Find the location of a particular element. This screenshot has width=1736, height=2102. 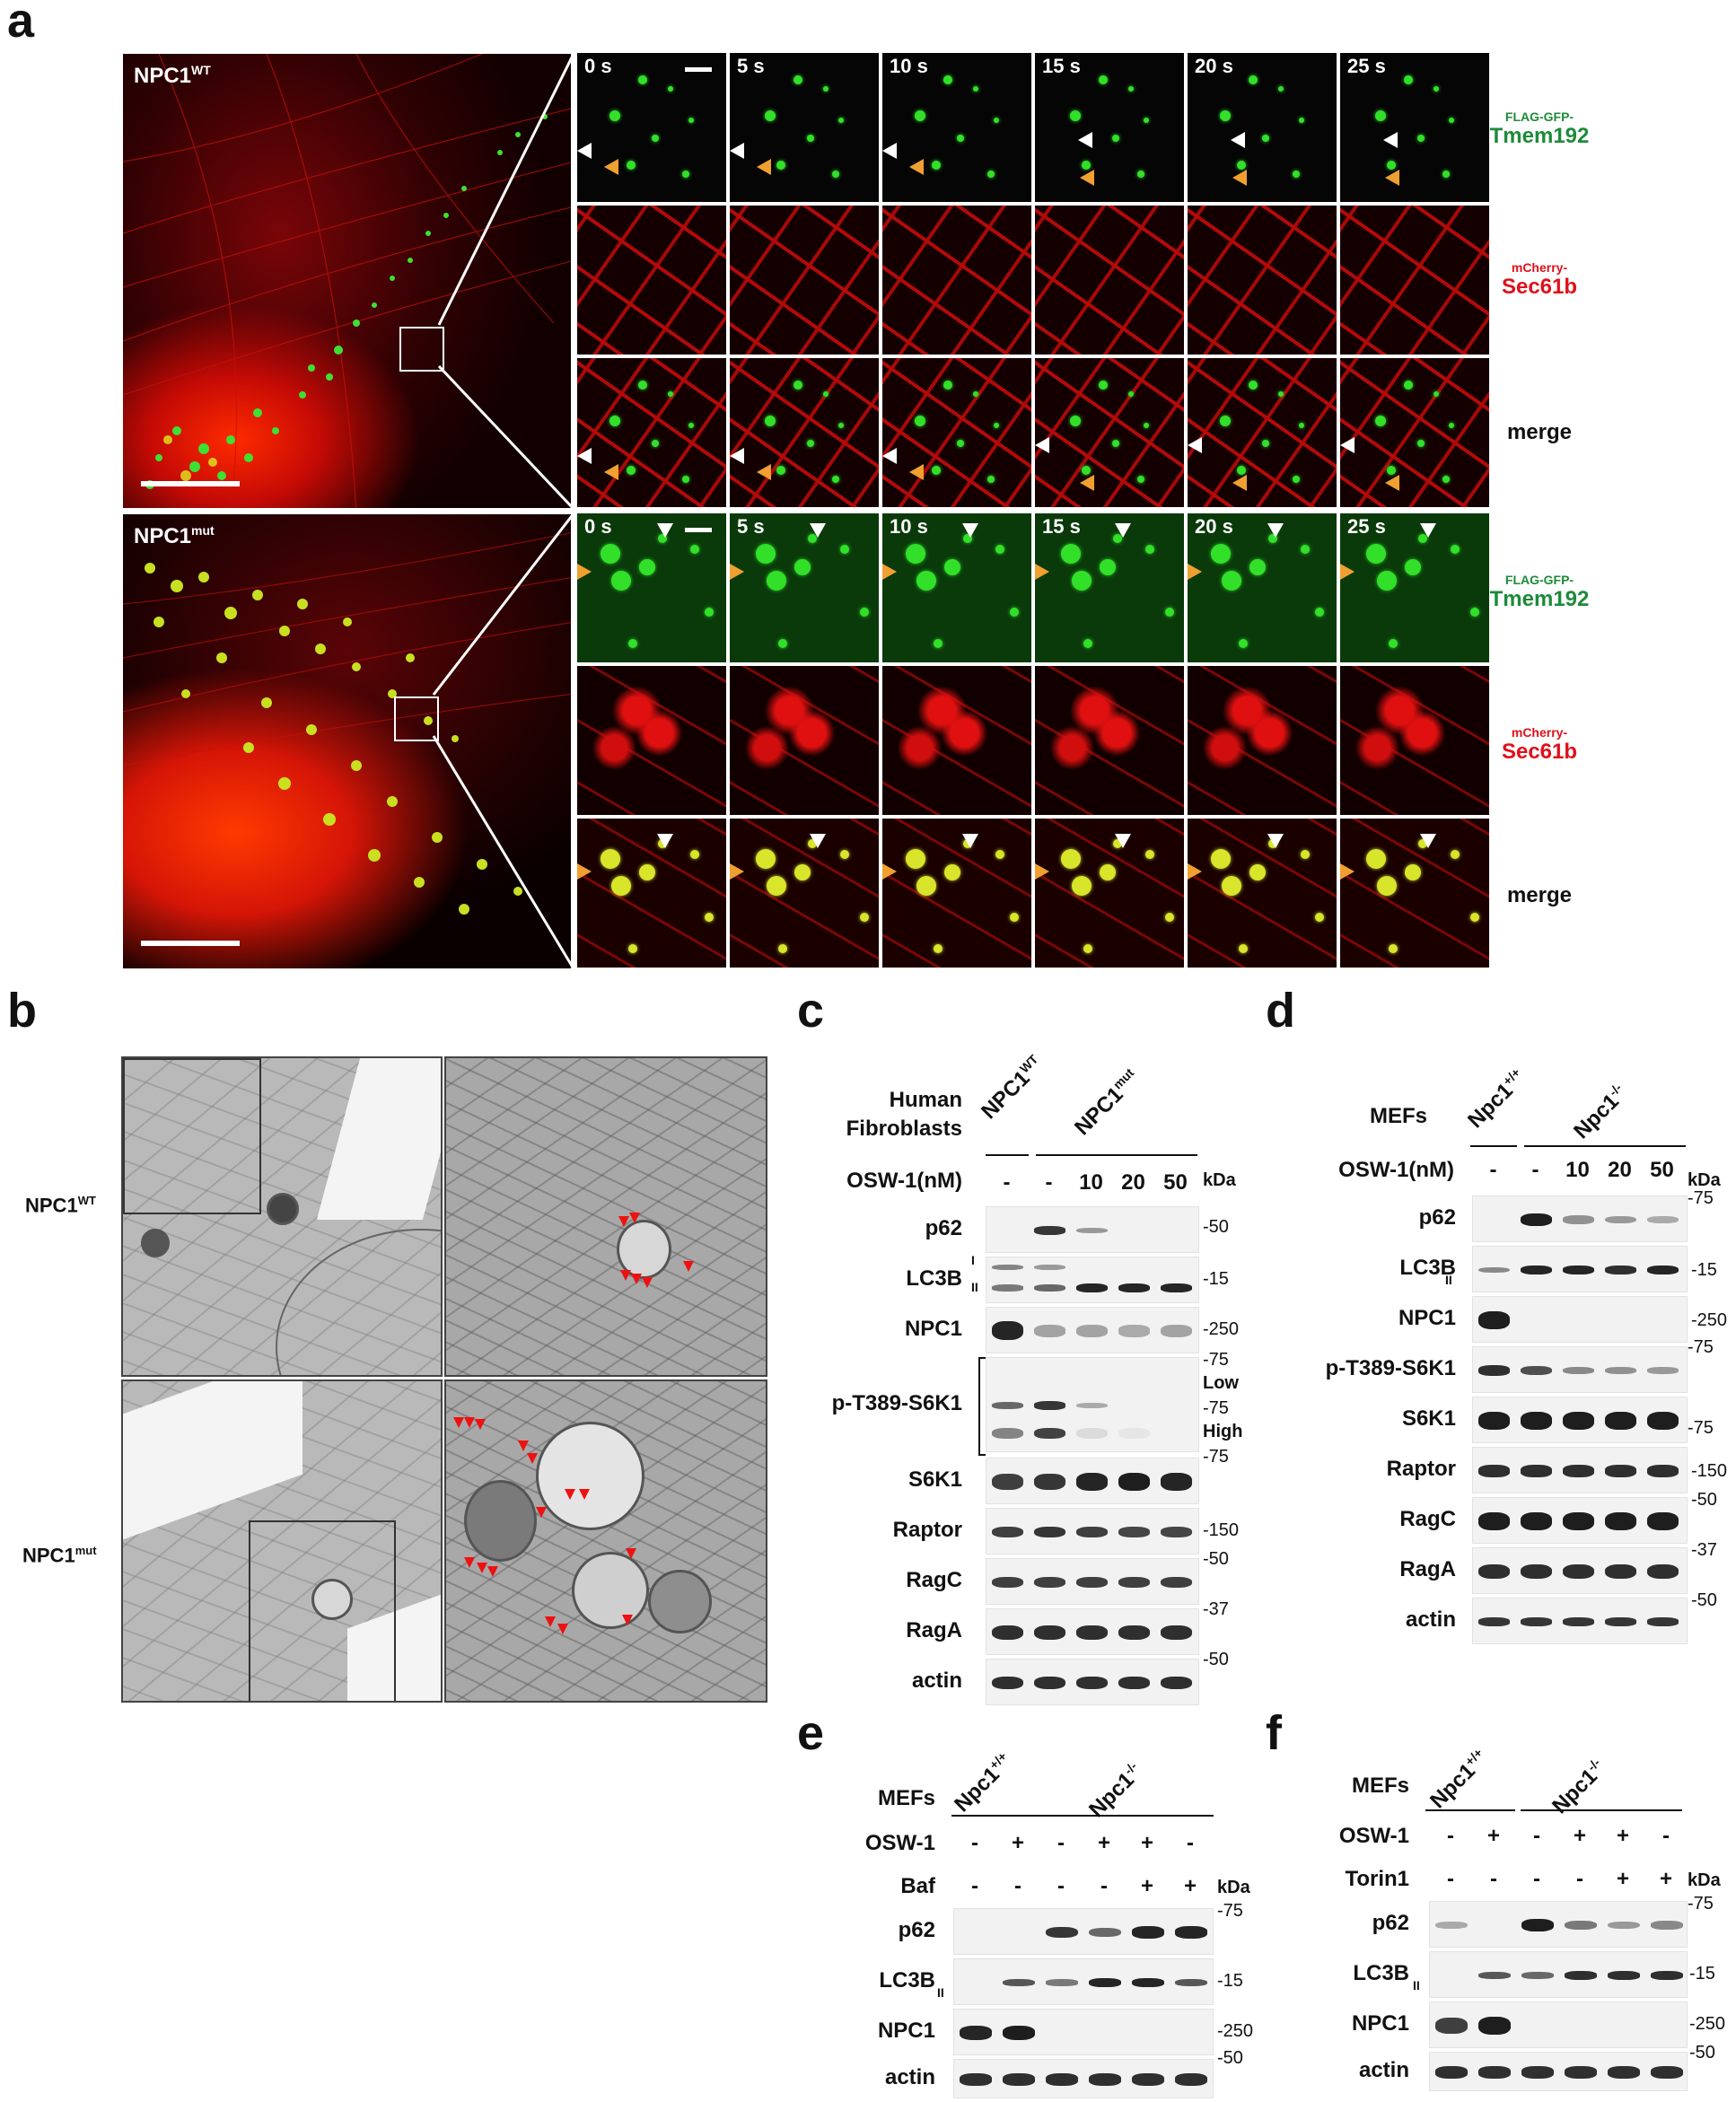

lc3-form-i: I is located at coordinates (973, 1260).